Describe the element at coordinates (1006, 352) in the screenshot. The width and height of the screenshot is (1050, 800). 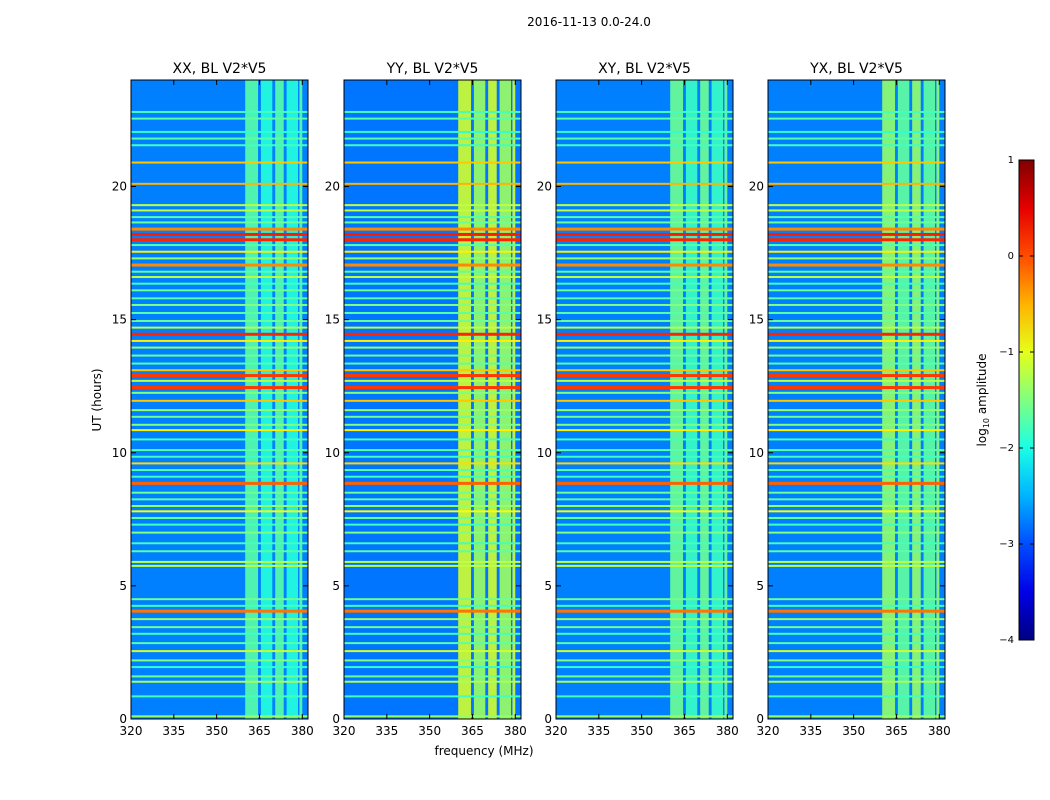
I see `colorbar-tick-label: −1` at that location.